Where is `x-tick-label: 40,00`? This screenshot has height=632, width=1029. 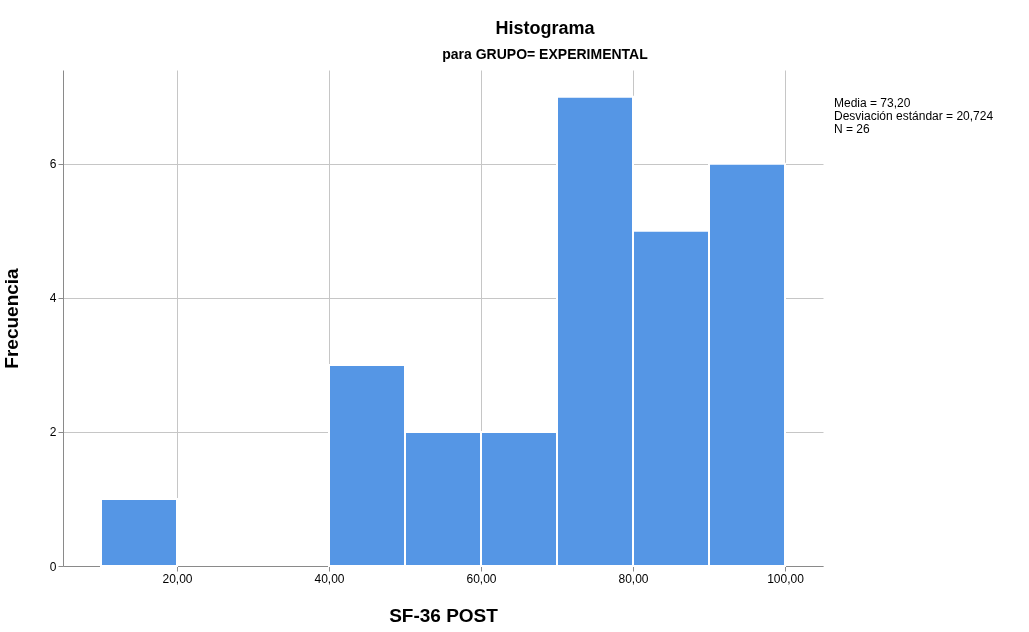 x-tick-label: 40,00 is located at coordinates (329, 578).